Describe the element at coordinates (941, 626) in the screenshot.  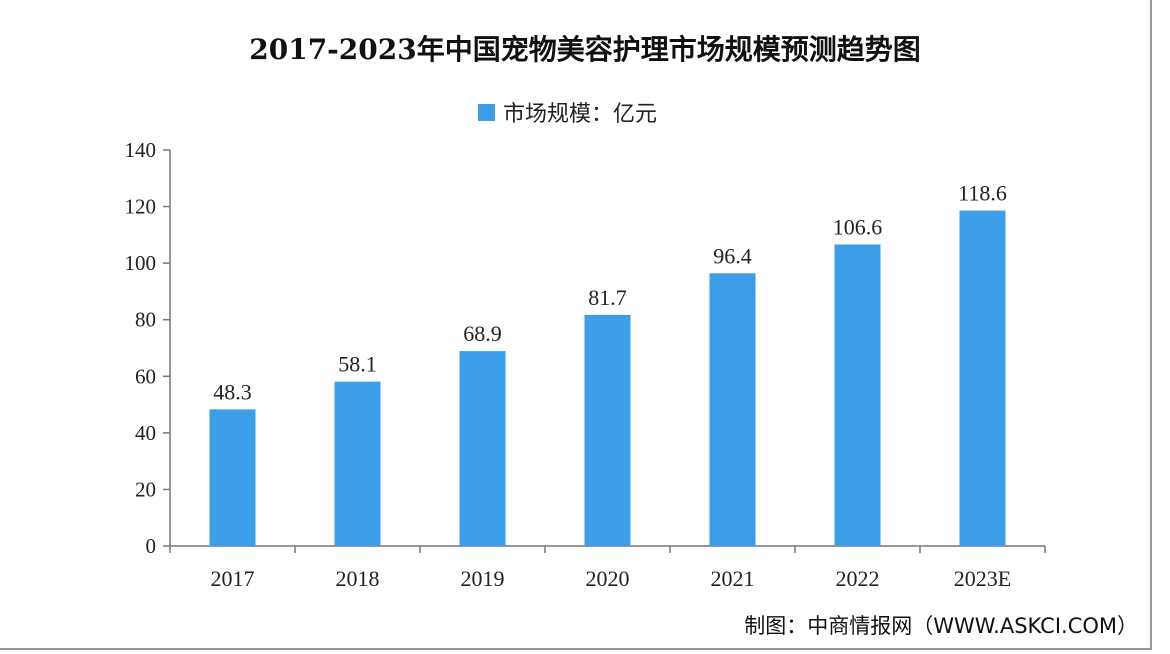
I see `source-credit: 制图：中商情报网（WWW.ASKCI.COM）` at that location.